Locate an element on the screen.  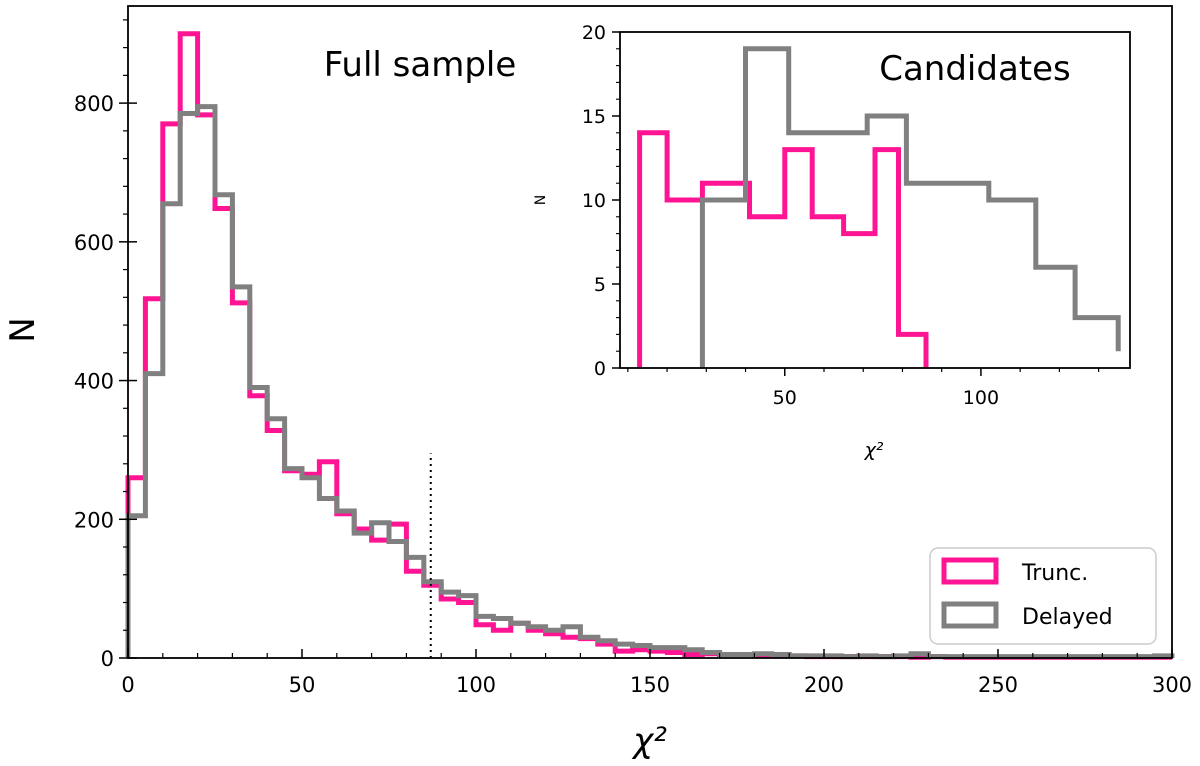
x-tick-label: 300 is located at coordinates (1172, 685).